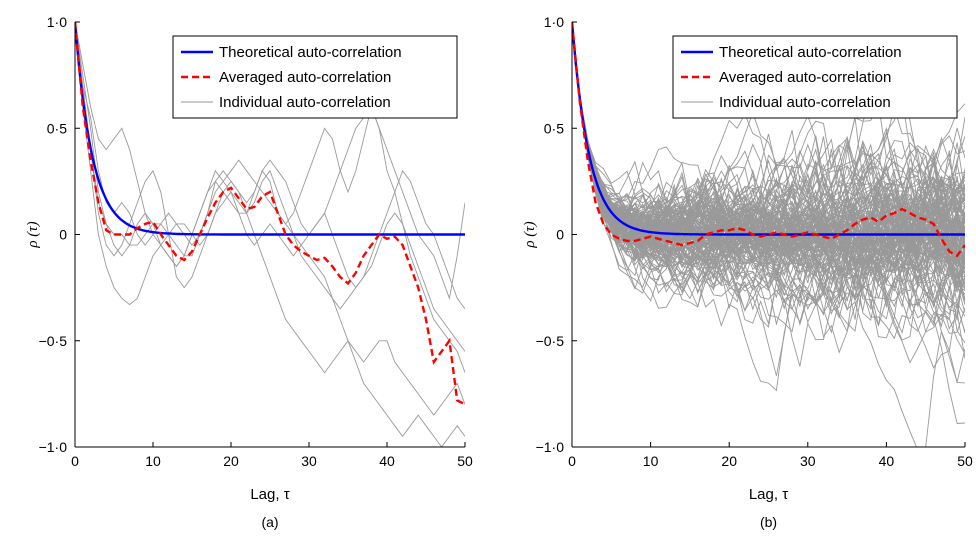 This screenshot has width=976, height=539. What do you see at coordinates (269, 522) in the screenshot?
I see `panel-label: (a)` at bounding box center [269, 522].